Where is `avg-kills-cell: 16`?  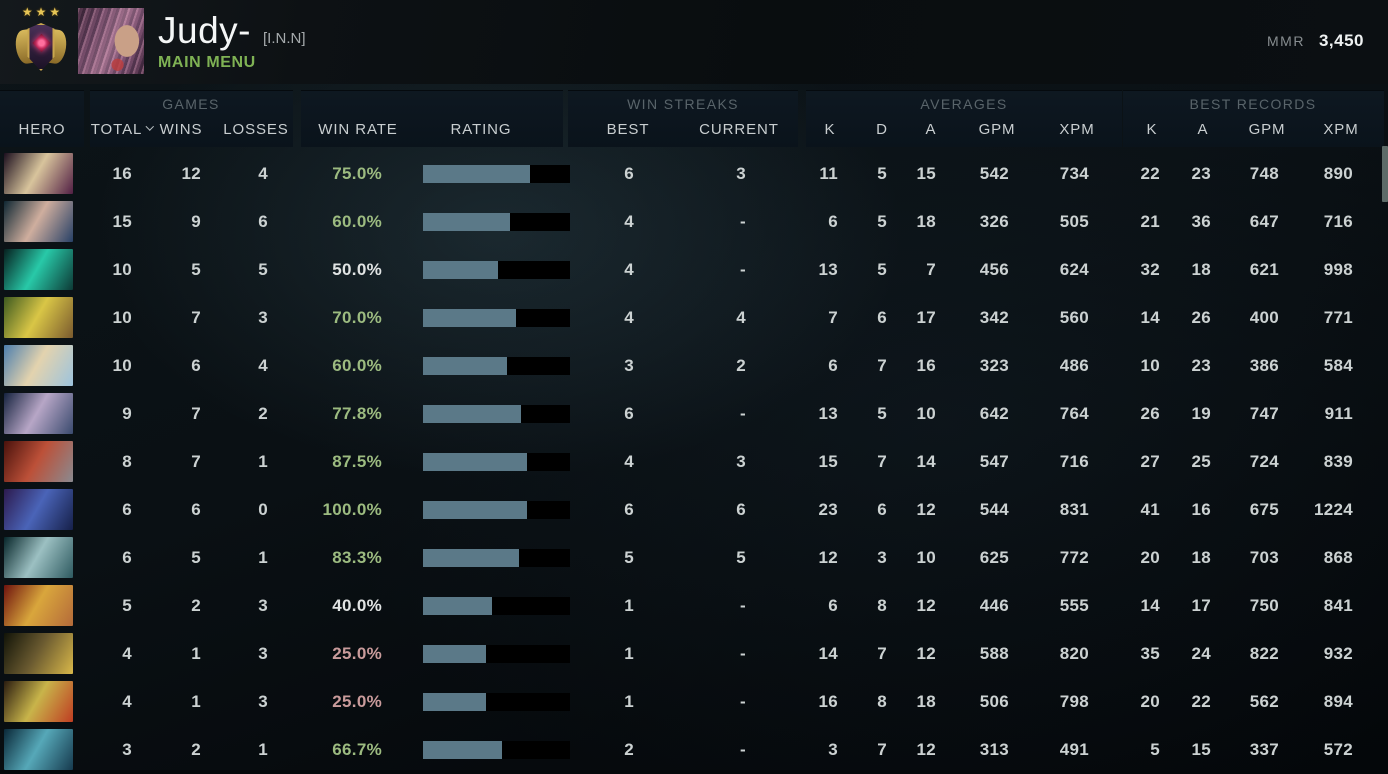
avg-kills-cell: 16 is located at coordinates (828, 701).